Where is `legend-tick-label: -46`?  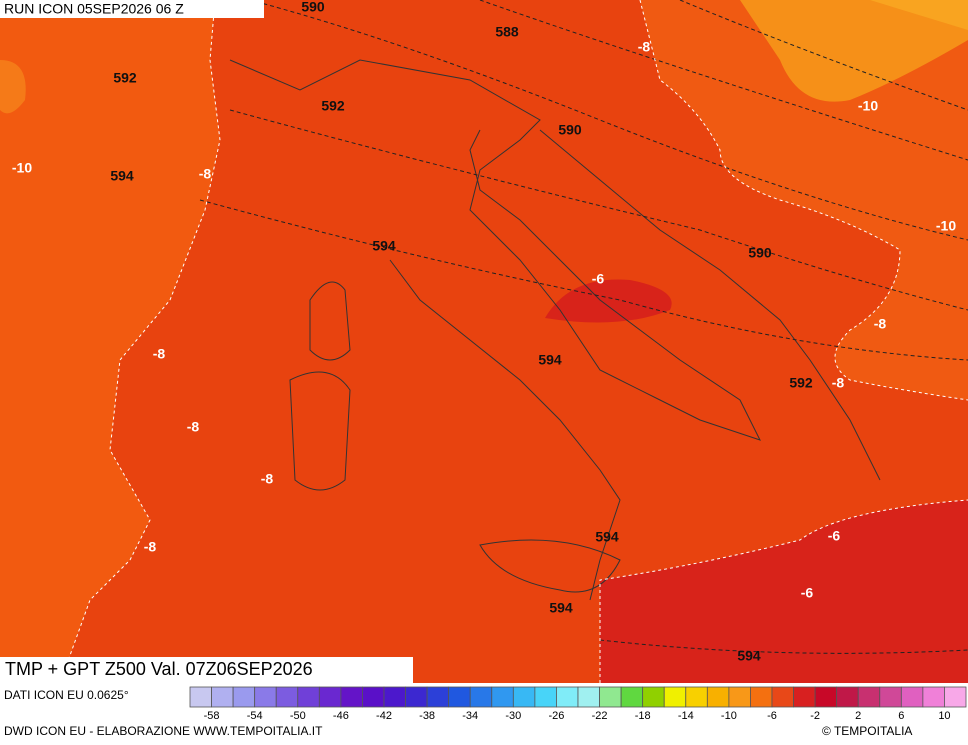 legend-tick-label: -46 is located at coordinates (341, 716).